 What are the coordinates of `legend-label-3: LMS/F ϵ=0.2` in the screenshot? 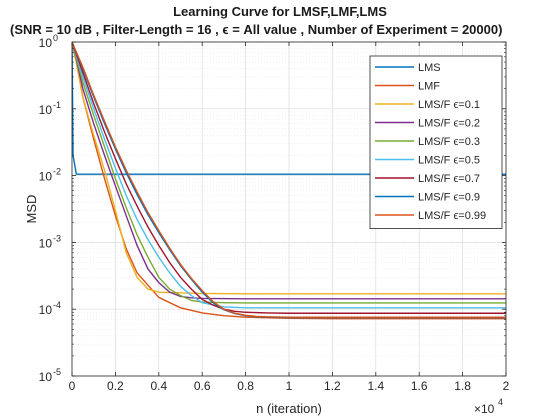 It's located at (449, 124).